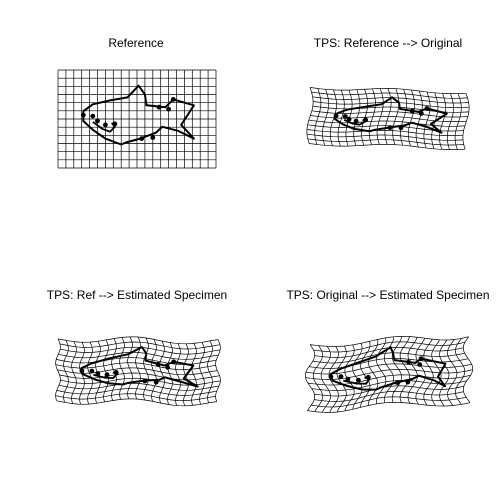 The image size is (504, 504). I want to click on deformation-grid-original-to-estimated, so click(389, 374).